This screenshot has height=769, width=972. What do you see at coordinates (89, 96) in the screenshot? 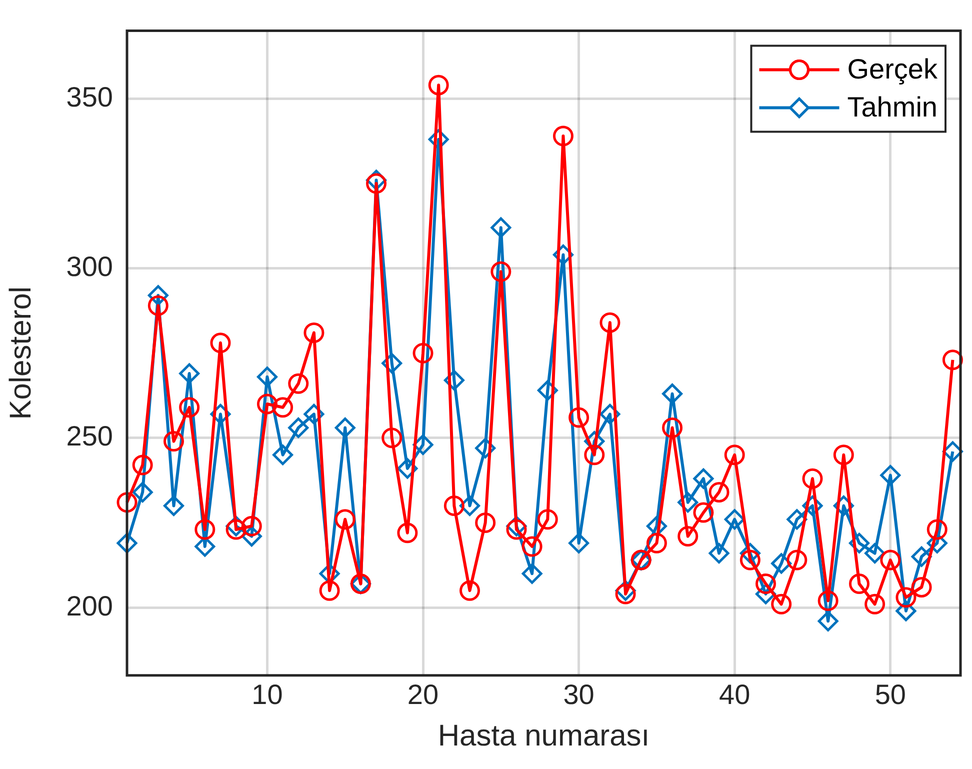
I see `y-tick-label: 350` at bounding box center [89, 96].